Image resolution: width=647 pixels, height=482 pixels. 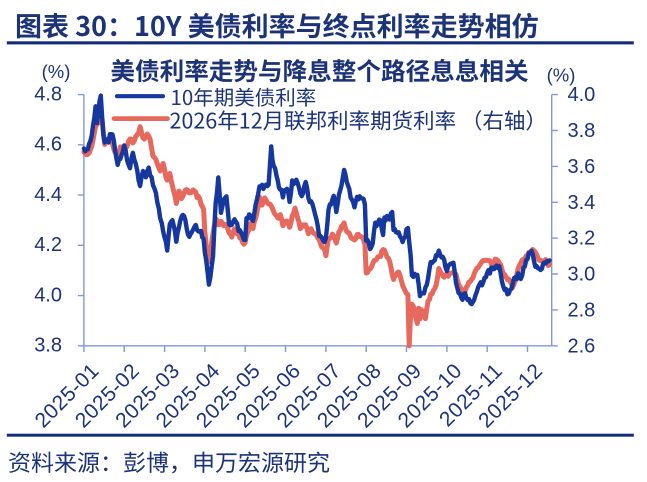 I want to click on svg-text: 4.8, so click(x=48, y=94).